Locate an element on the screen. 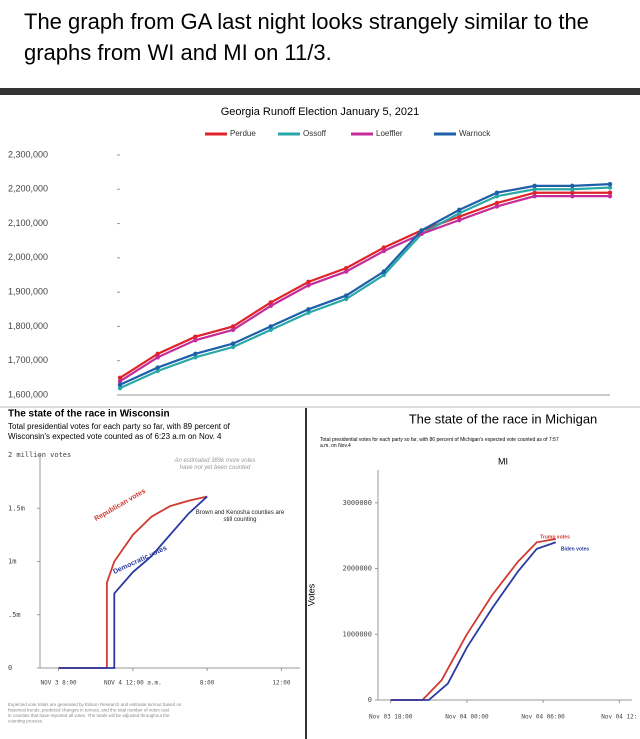 The width and height of the screenshot is (640, 739). x-tick-label: Nov 04 06:00 is located at coordinates (543, 717).